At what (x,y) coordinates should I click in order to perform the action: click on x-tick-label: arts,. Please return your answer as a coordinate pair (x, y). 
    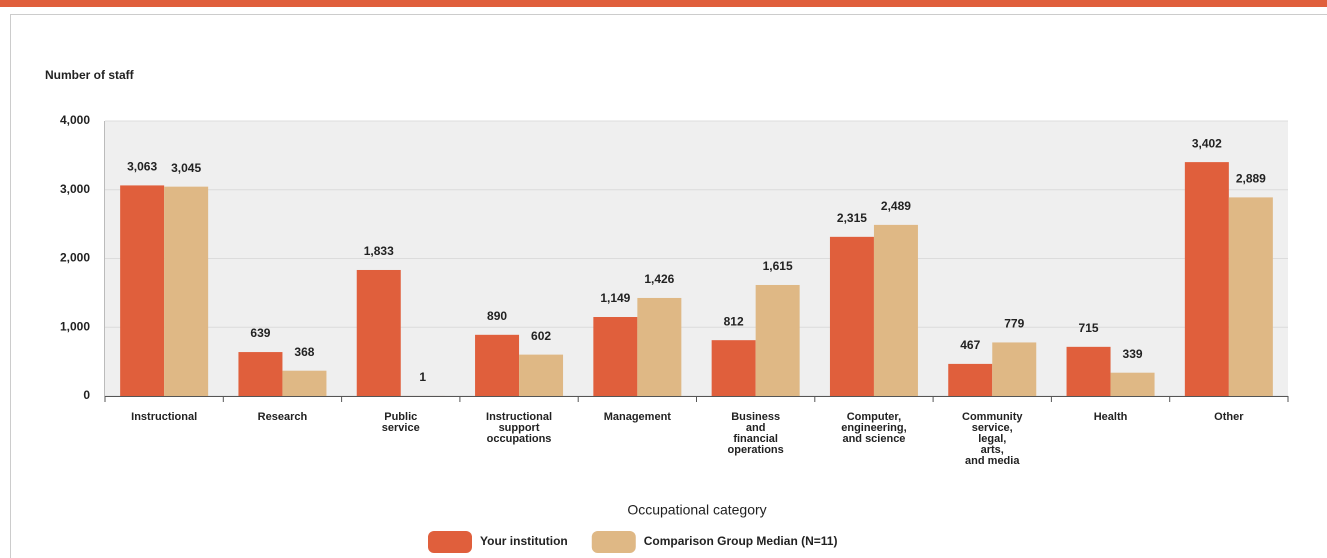
    Looking at the image, I should click on (992, 450).